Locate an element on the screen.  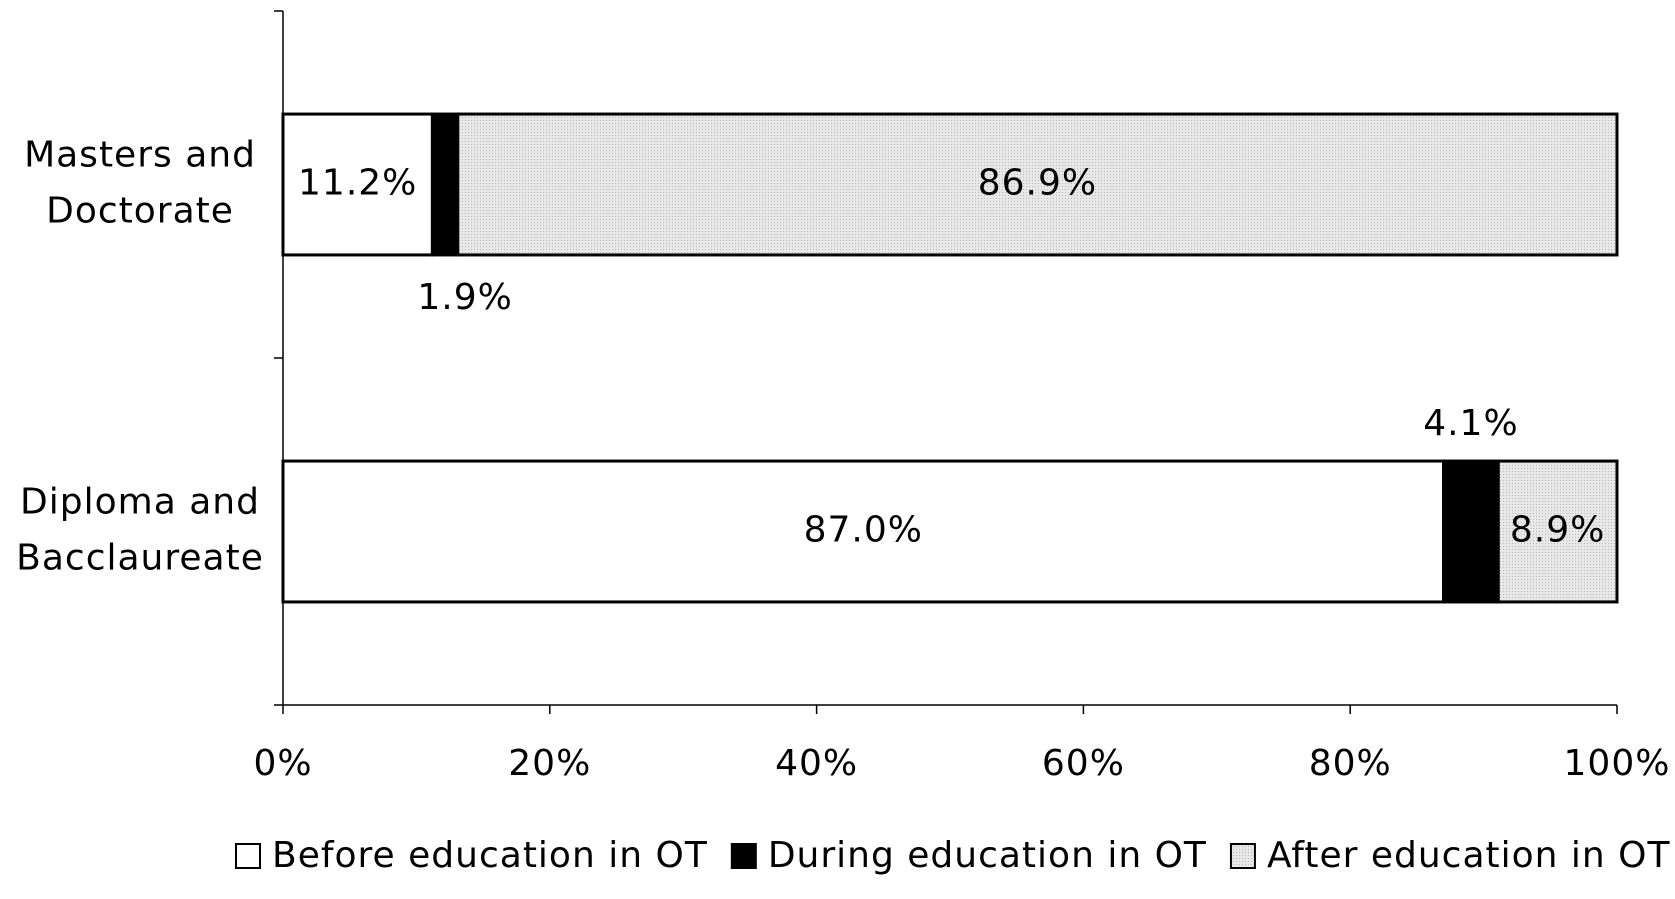
value-label: 87.0% is located at coordinates (863, 530).